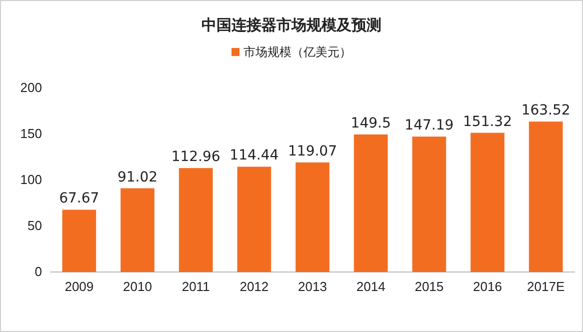  What do you see at coordinates (137, 177) in the screenshot?
I see `data-label: 91.02` at bounding box center [137, 177].